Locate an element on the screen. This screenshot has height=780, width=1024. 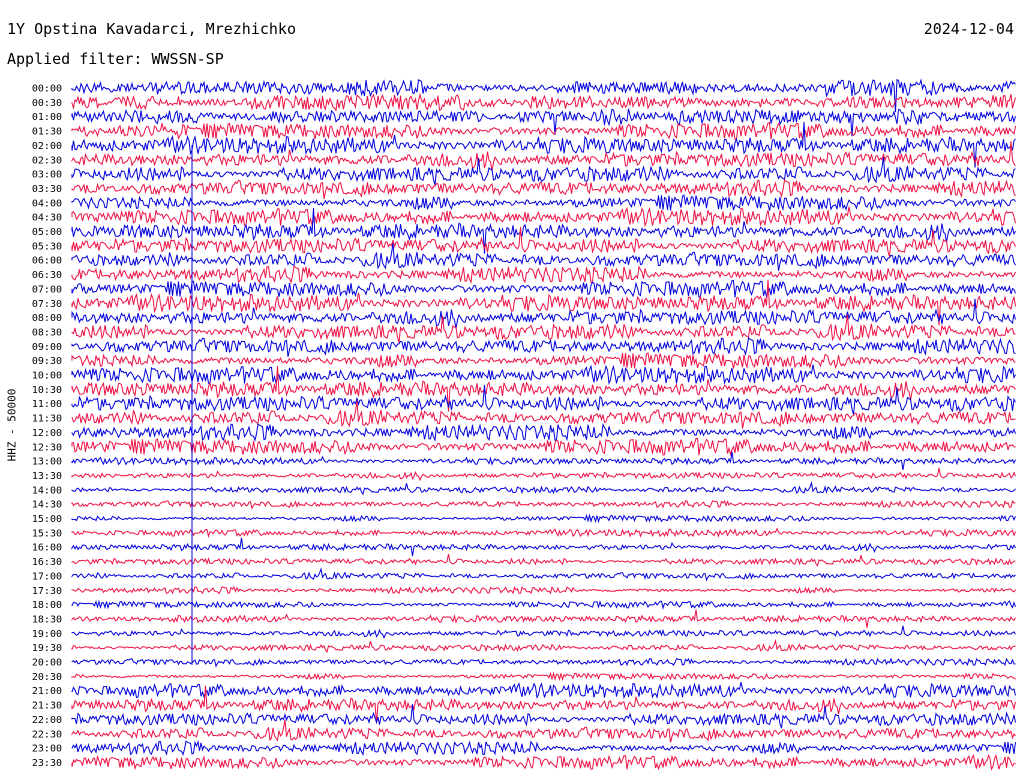
date-label: 2024-12-04 is located at coordinates (968, 29).